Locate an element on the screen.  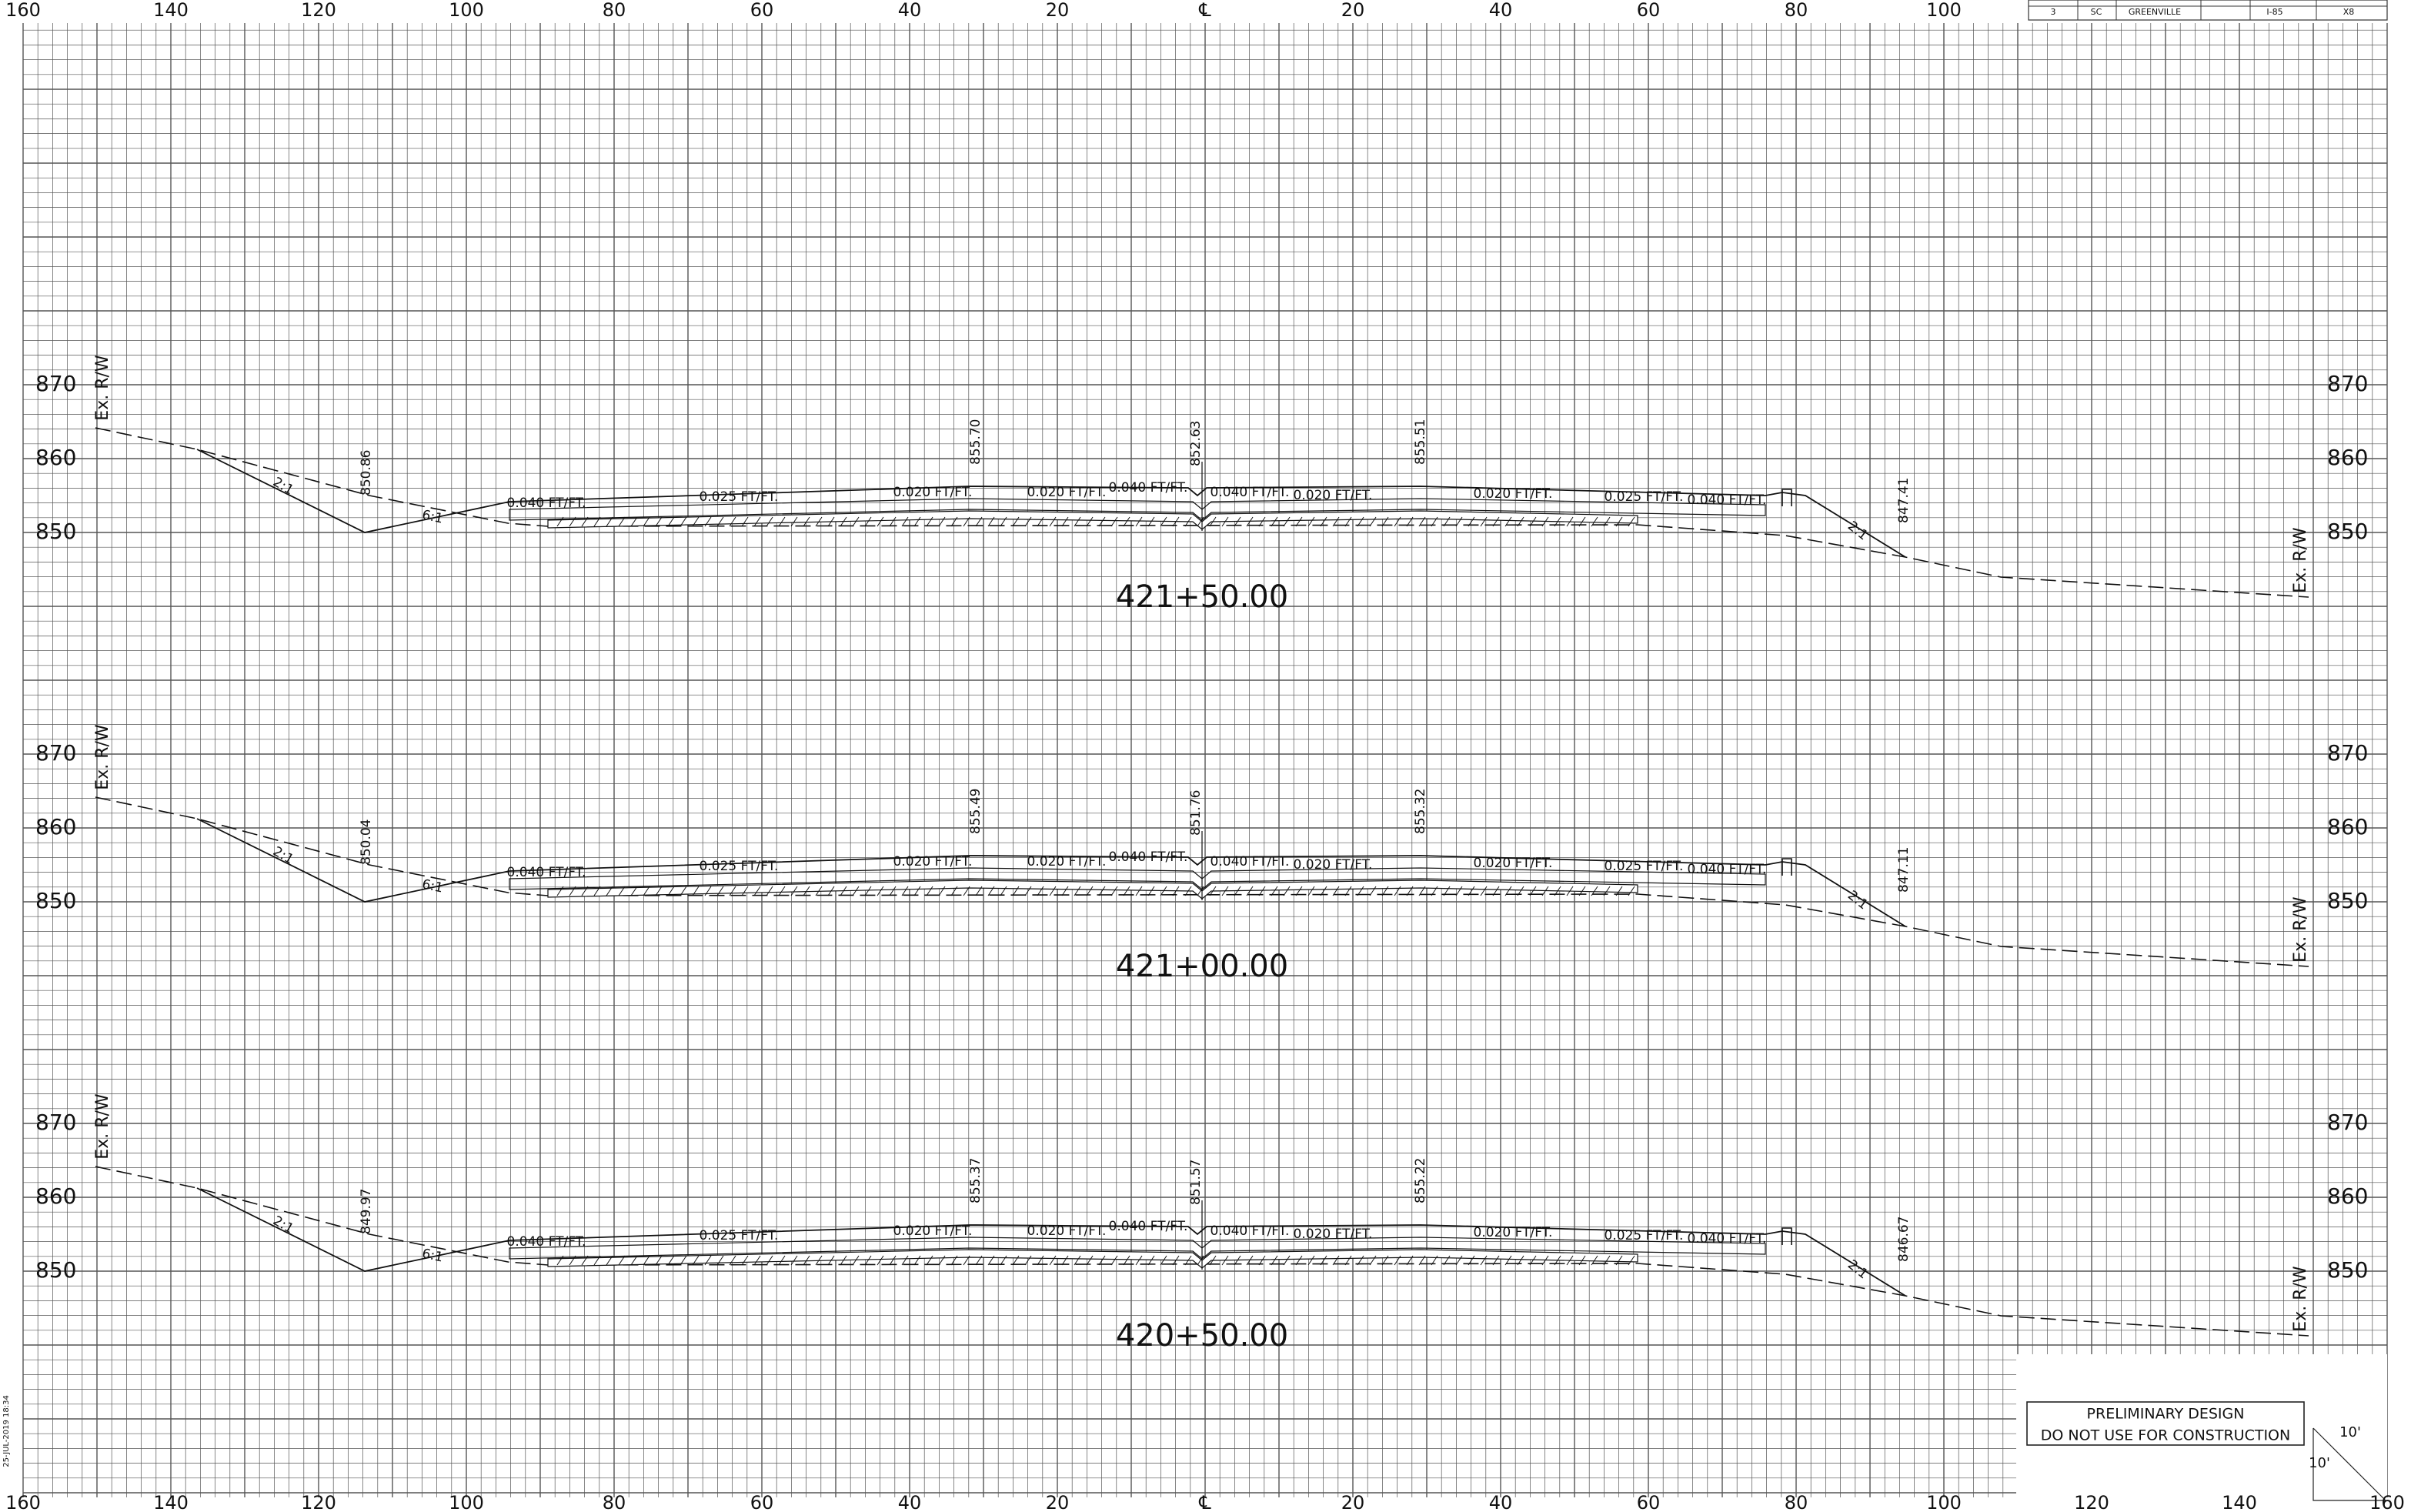
annotation: 850.04 is located at coordinates (366, 842).